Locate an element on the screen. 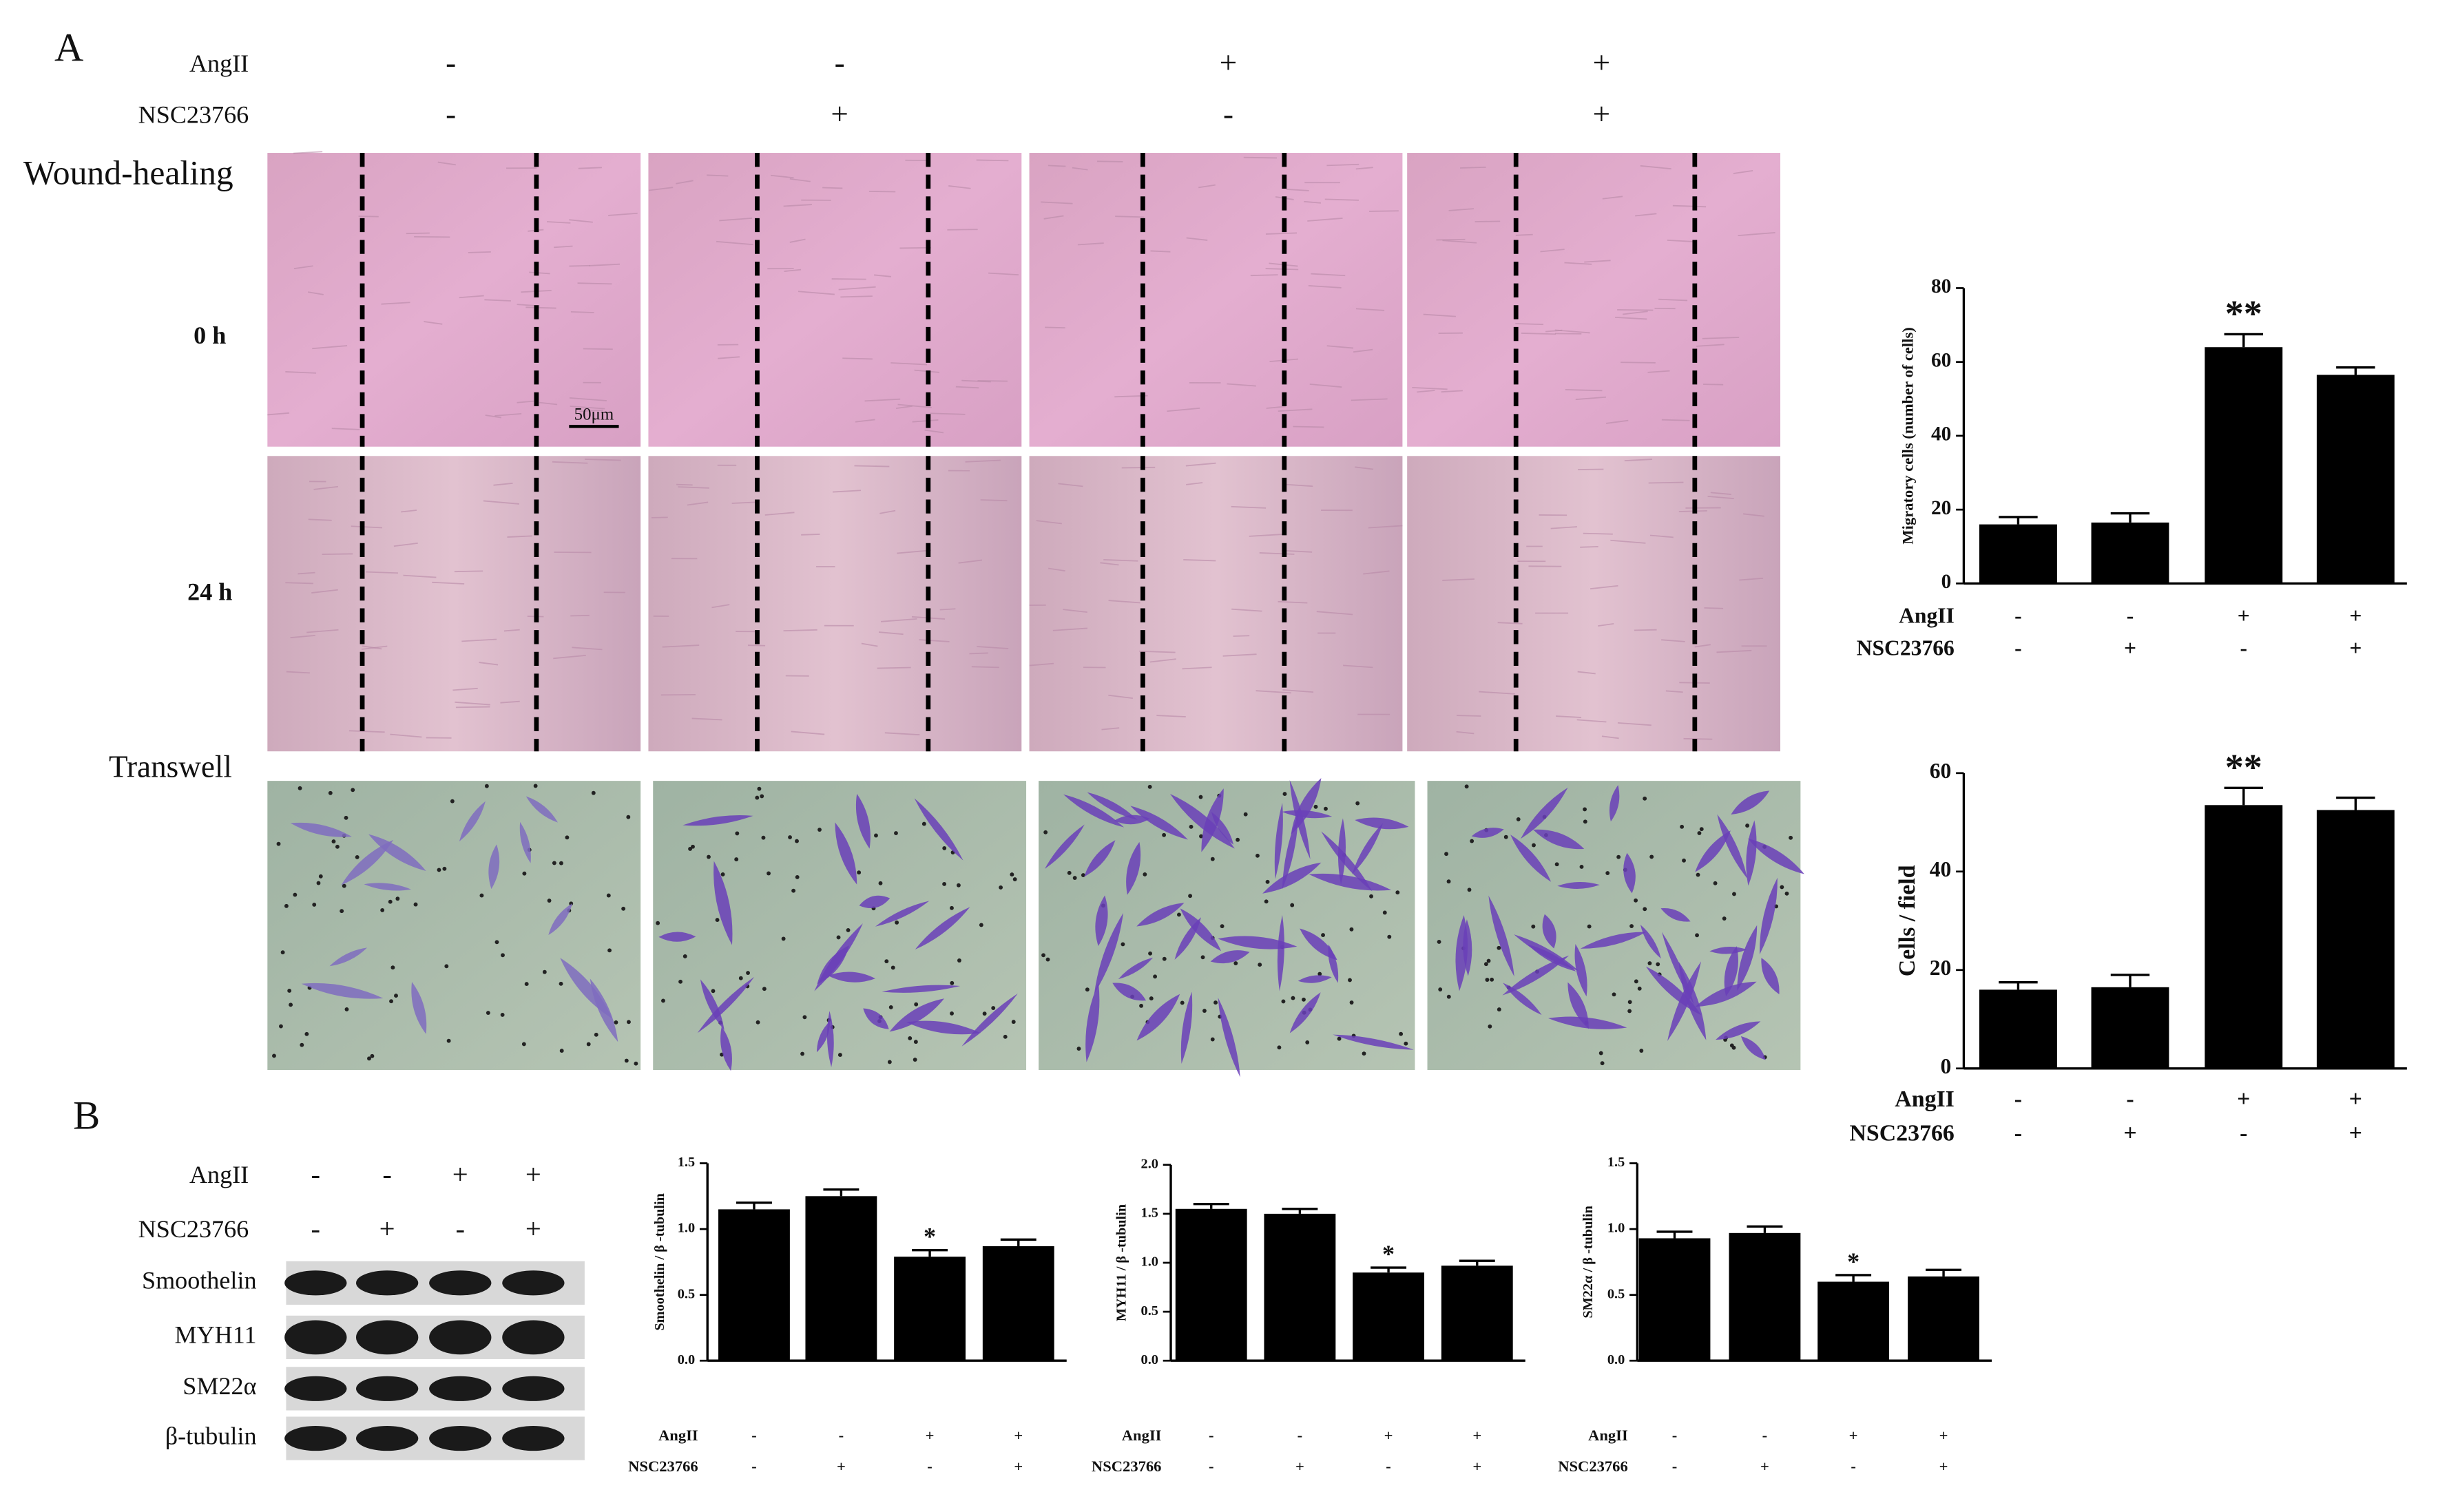 This screenshot has height=1512, width=2438. row-label: 24 h is located at coordinates (210, 592).